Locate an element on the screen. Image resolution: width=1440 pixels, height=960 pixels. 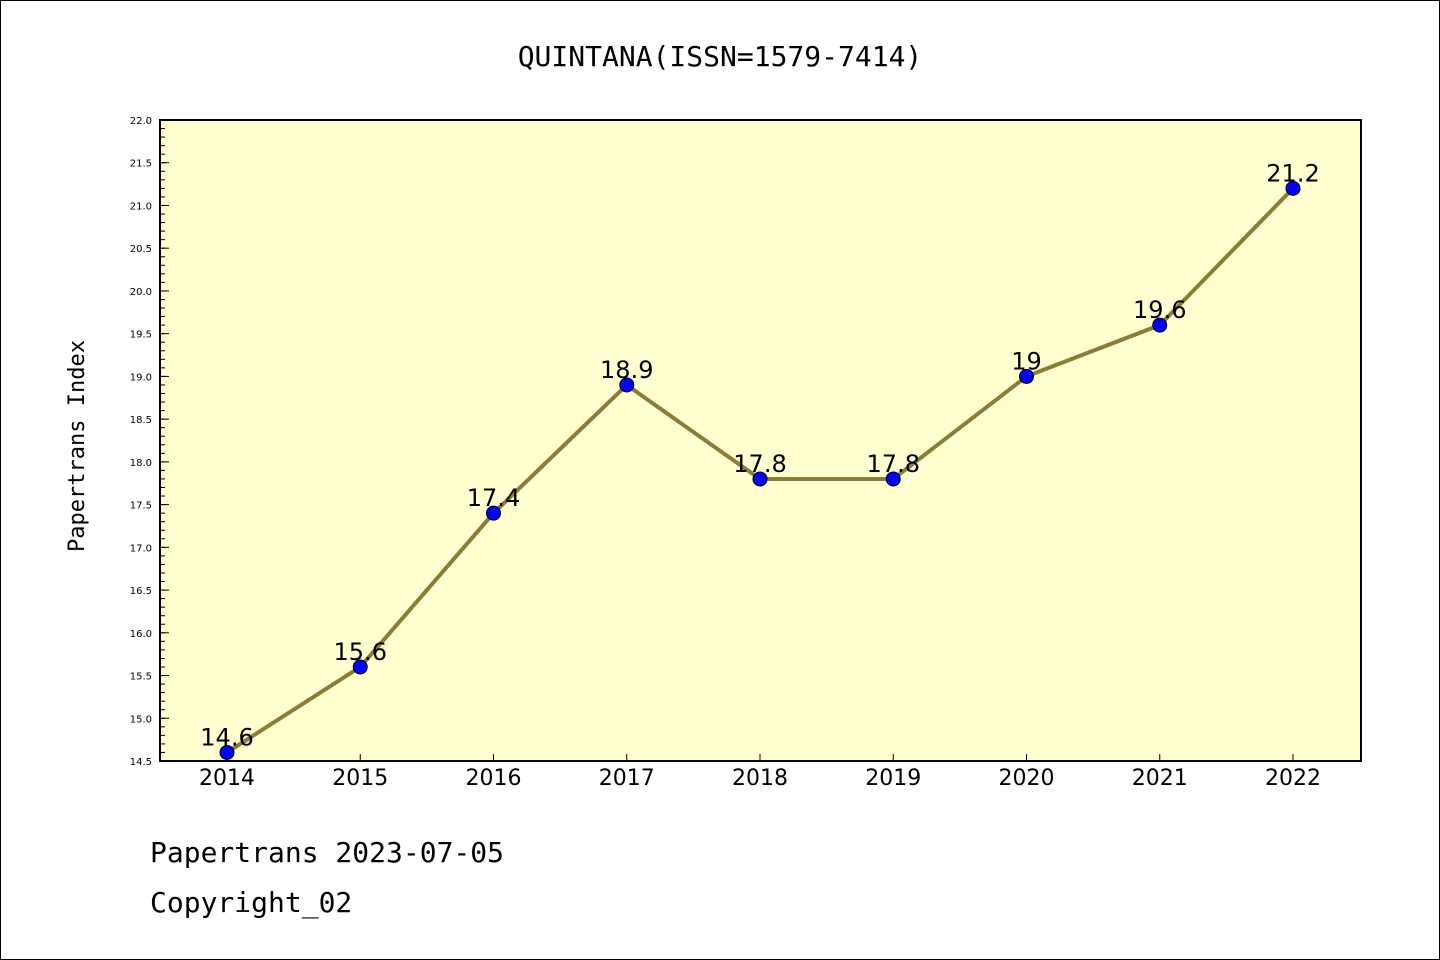
y-tick-label: 18.0 is located at coordinates (141, 463).